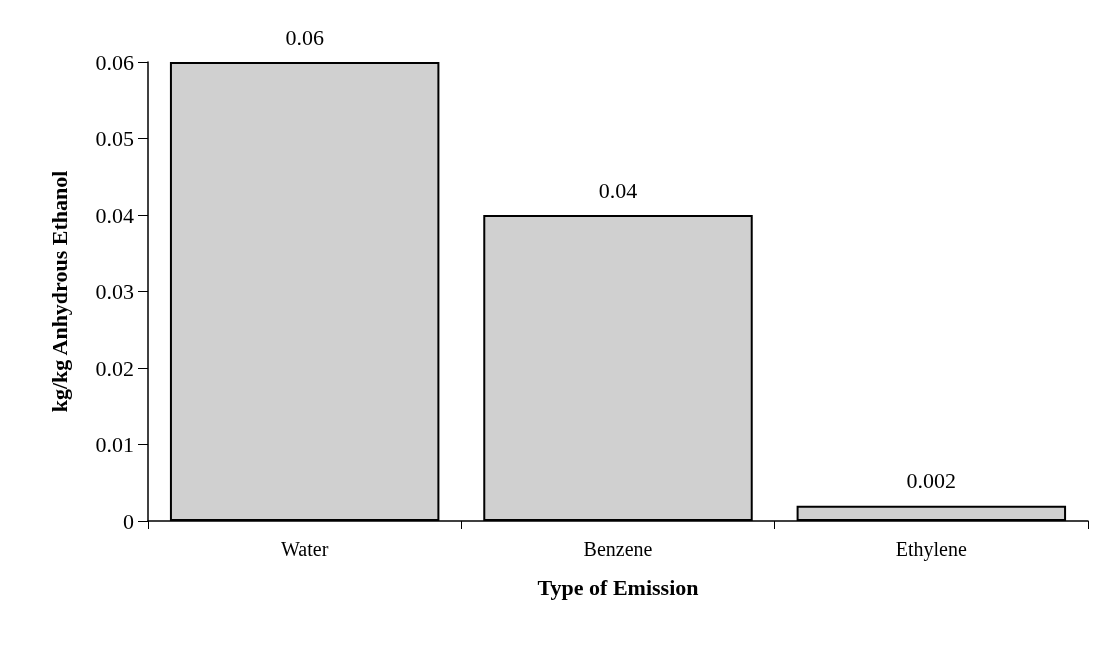 This screenshot has height=661, width=1096. I want to click on y-tick-label: 0.03, so click(114, 291).